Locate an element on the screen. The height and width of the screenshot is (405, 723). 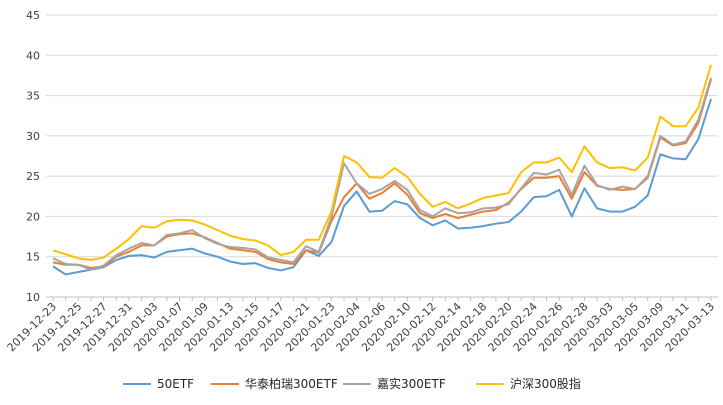
y-tick-label: 45 is located at coordinates (33, 15).